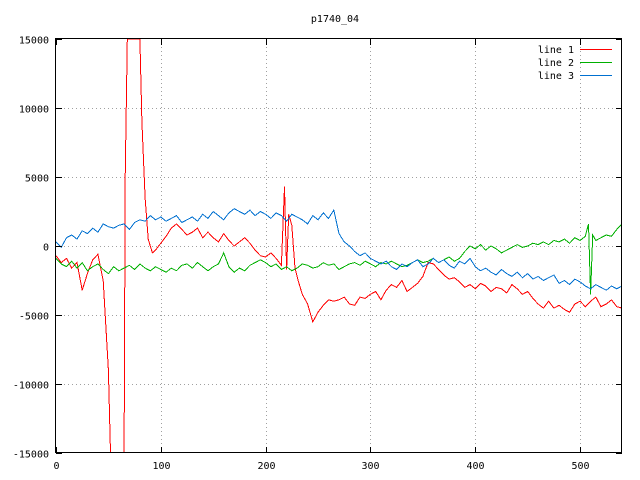  I want to click on legend: line 1 line 2 line 3, so click(575, 63).